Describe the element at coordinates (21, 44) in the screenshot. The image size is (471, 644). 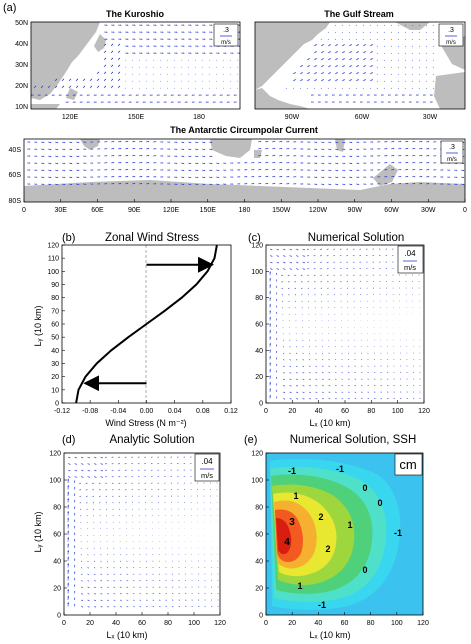
I see `kuroshio-ytick: 40N` at that location.